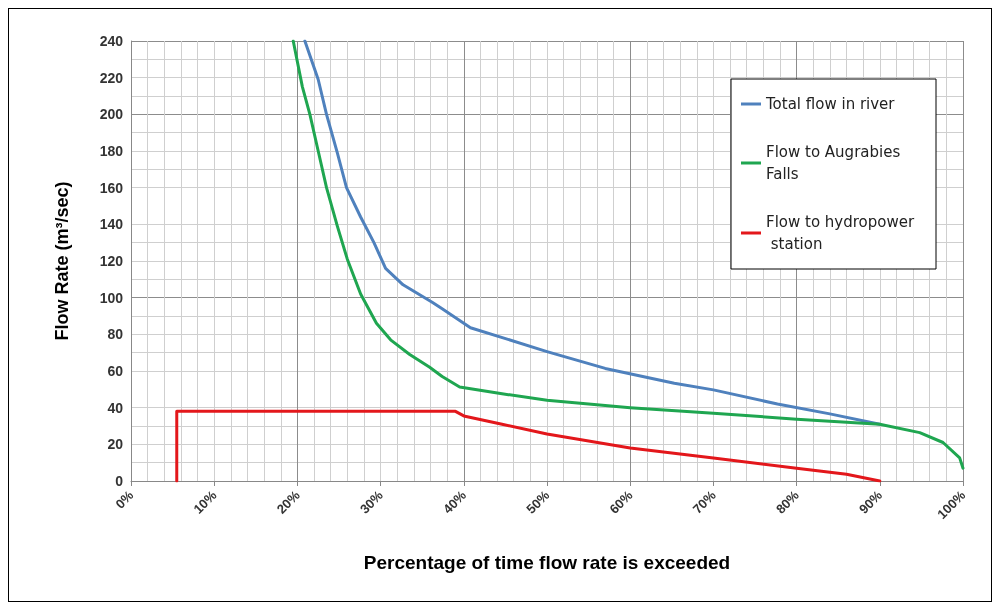  Describe the element at coordinates (111, 41) in the screenshot. I see `y-tick-label: 240` at that location.